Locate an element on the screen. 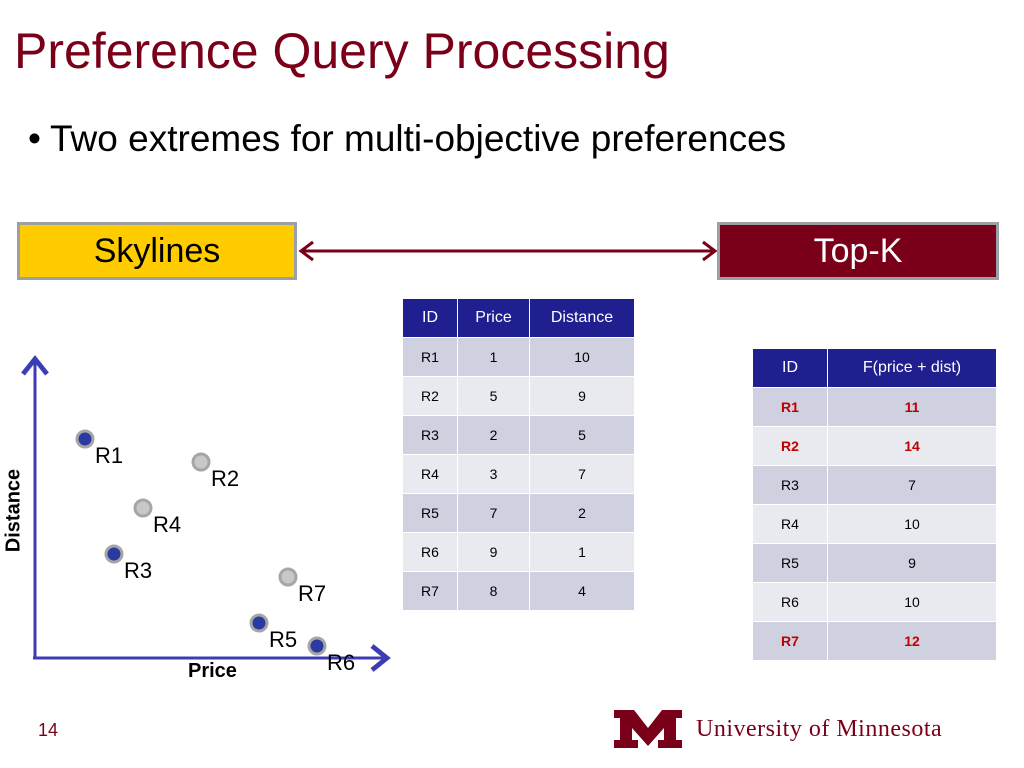 Image resolution: width=1024 pixels, height=768 pixels. table-row: R5 7 2 is located at coordinates (518, 513).